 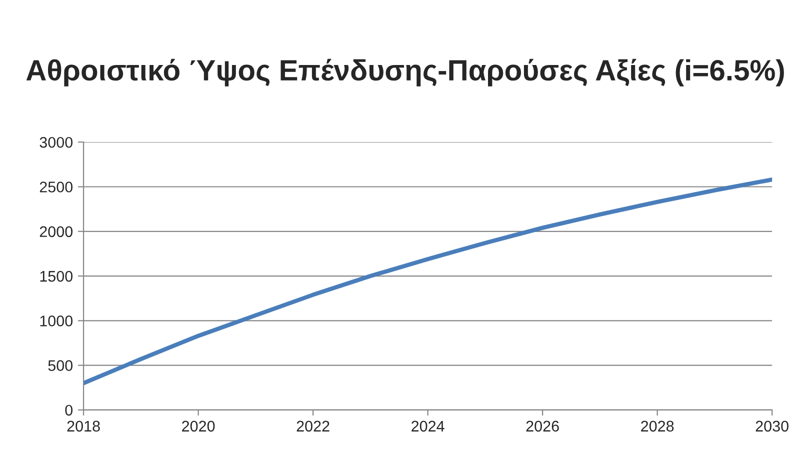 What do you see at coordinates (428, 426) in the screenshot?
I see `x-tick-label: 2024` at bounding box center [428, 426].